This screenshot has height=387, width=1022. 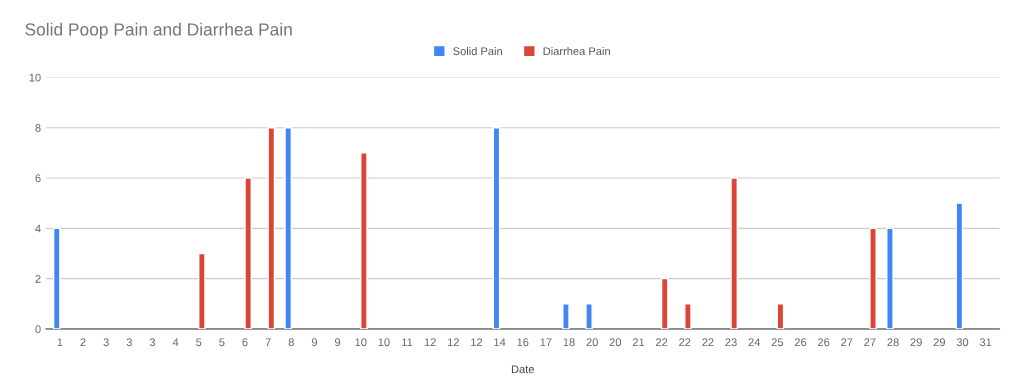 I want to click on x-axis-title: Date, so click(x=522, y=369).